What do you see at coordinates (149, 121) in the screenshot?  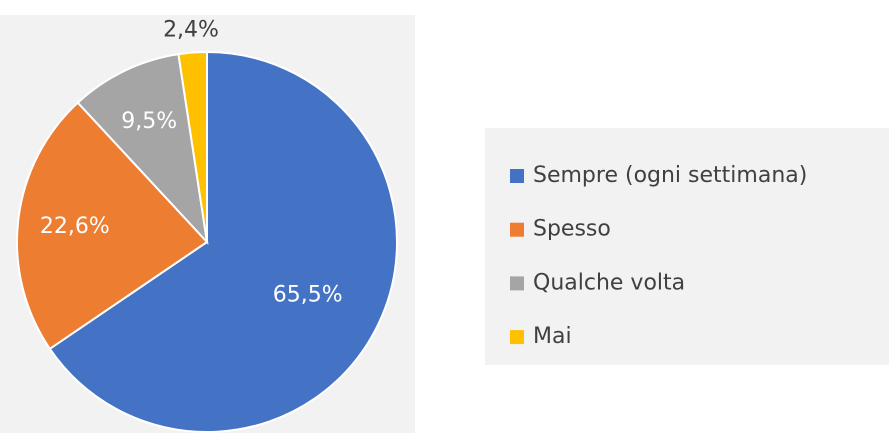 I see `data-label: 9,5%` at bounding box center [149, 121].